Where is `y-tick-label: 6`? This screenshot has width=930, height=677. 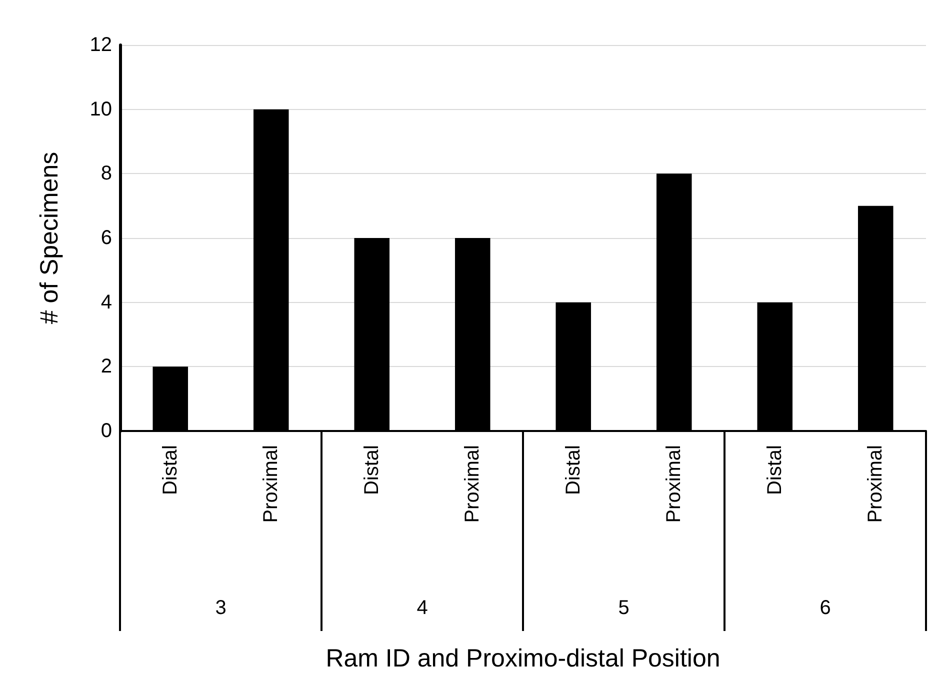
y-tick-label: 6 is located at coordinates (106, 238).